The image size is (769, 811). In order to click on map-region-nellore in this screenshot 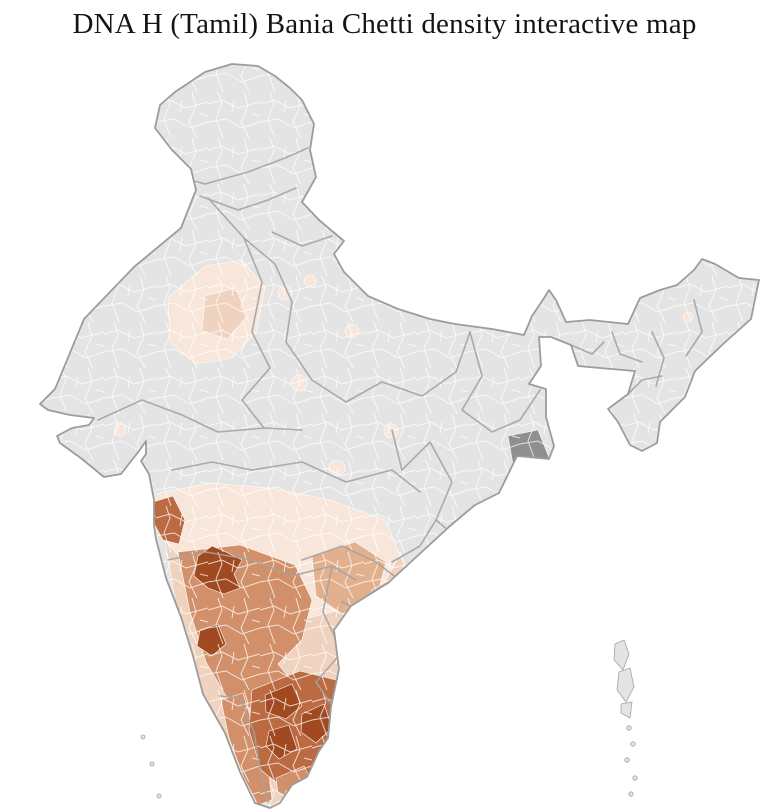, I will do `click(357, 649)`.